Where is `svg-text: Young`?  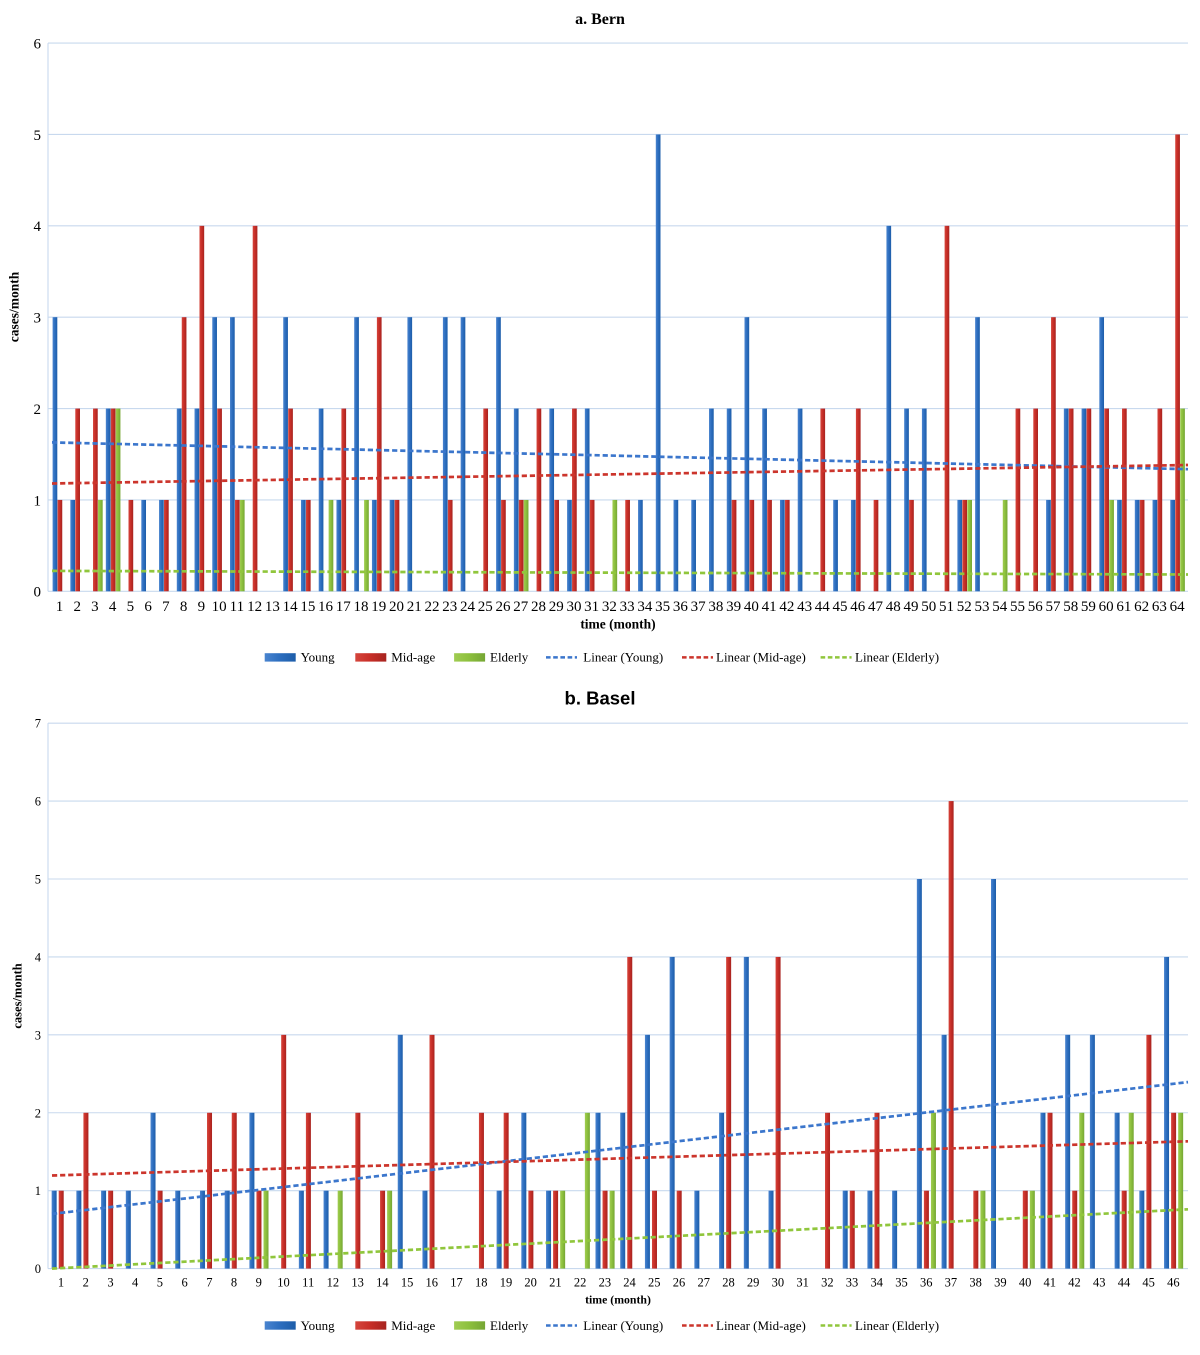 svg-text: Young is located at coordinates (318, 1325).